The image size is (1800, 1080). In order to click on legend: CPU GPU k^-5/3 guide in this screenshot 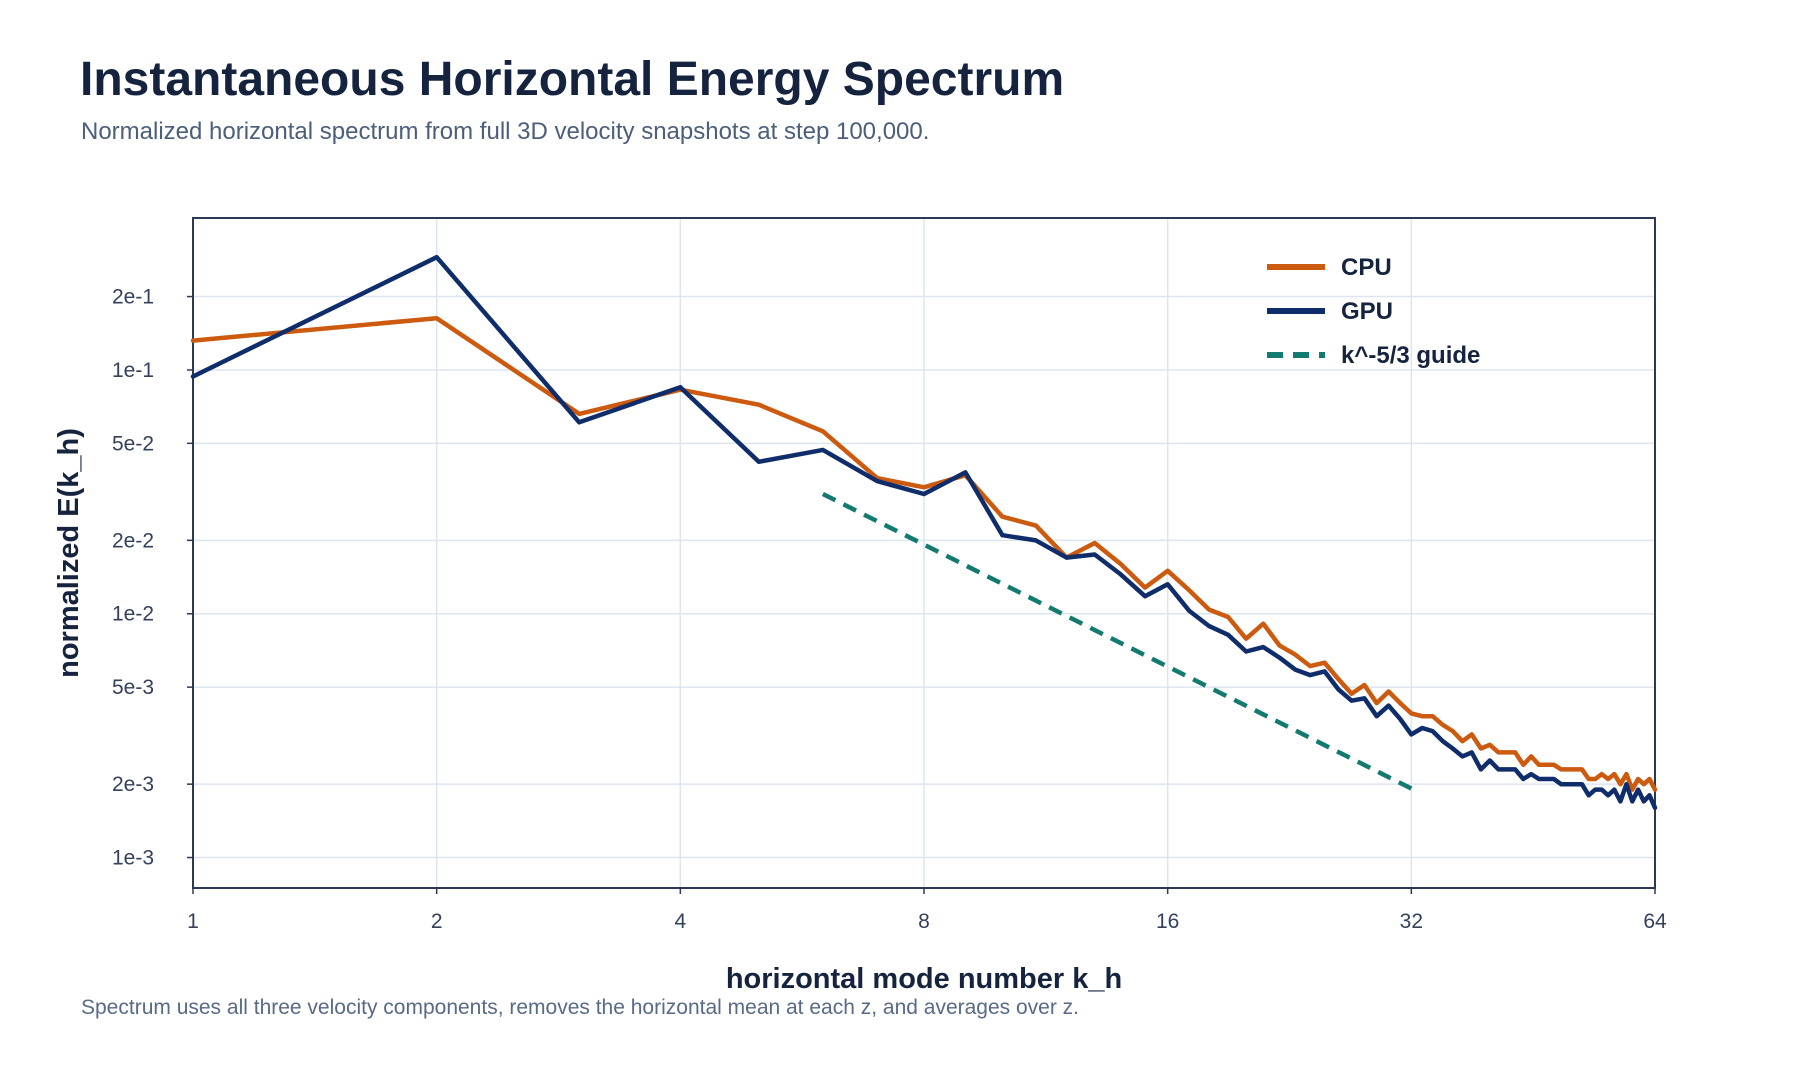, I will do `click(1373, 311)`.